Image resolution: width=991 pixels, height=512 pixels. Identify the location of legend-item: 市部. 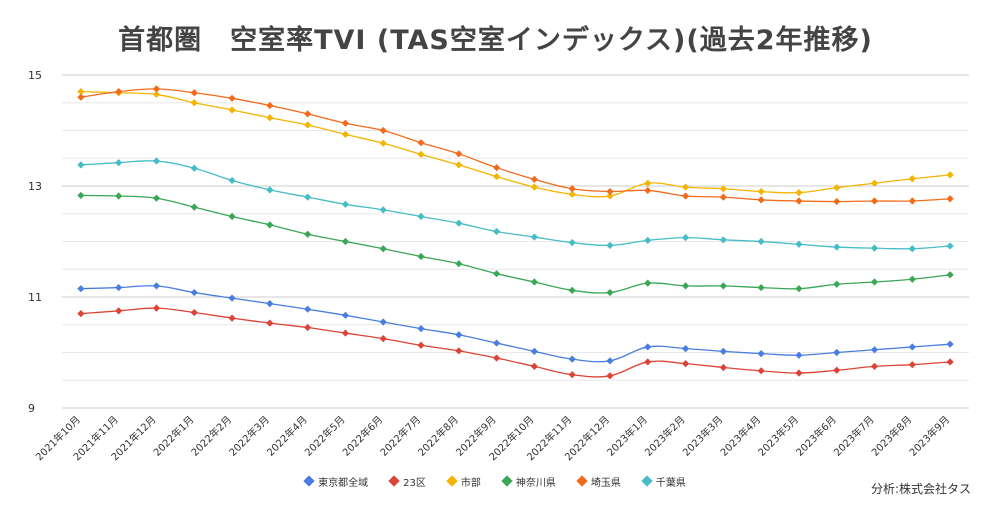
(463, 481).